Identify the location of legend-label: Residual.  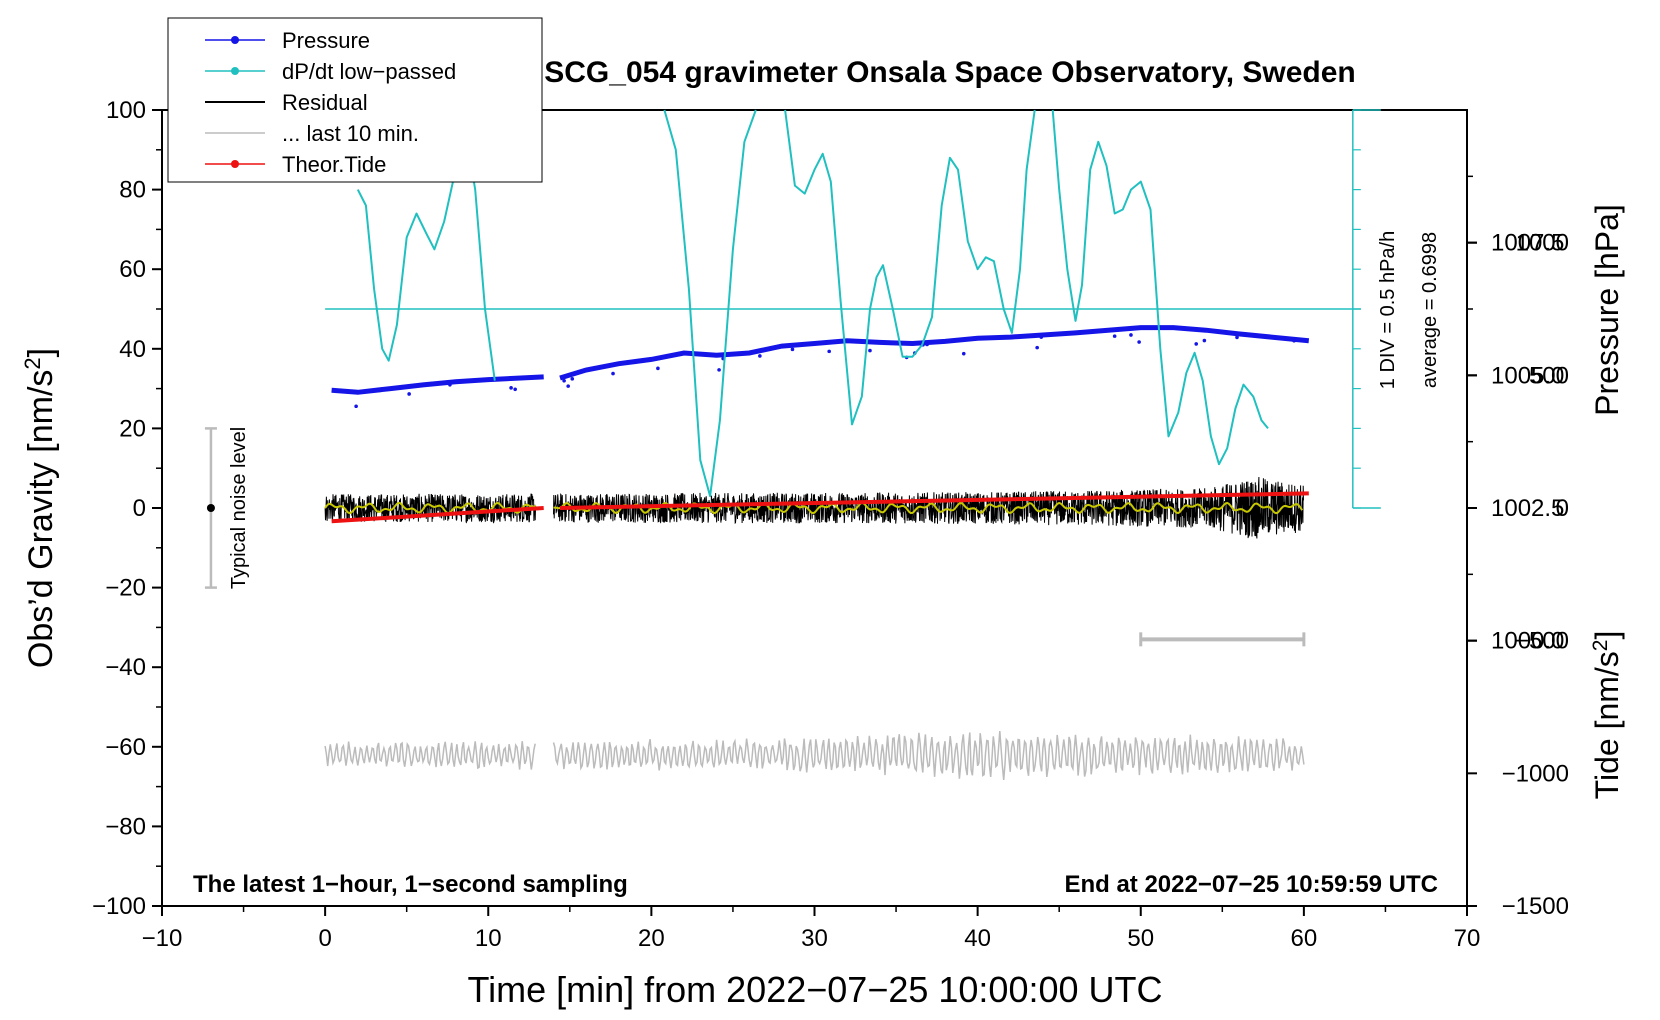
(325, 102).